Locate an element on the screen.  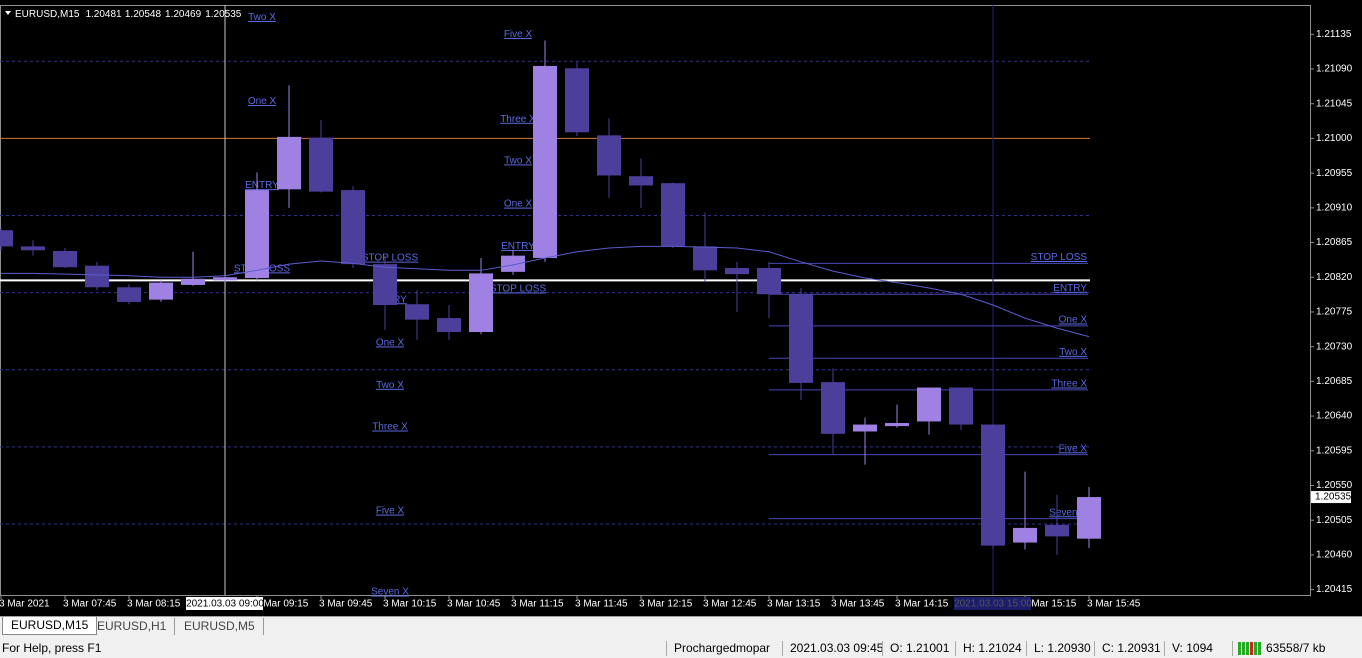
x-tick-label: 3 Mar 10:45 is located at coordinates (474, 604).